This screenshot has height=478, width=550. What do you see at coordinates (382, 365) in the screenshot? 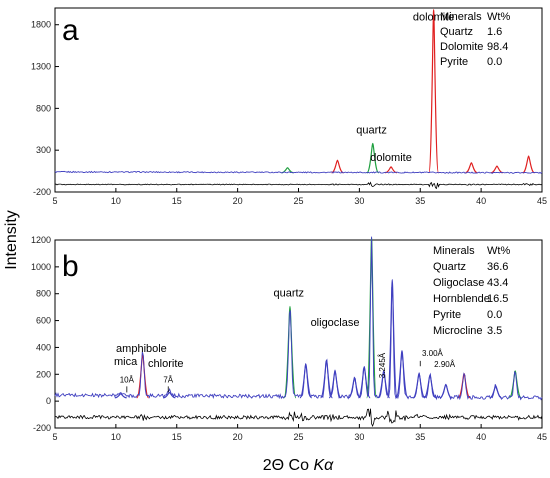
I see `peak-annotation: 3.245Å` at bounding box center [382, 365].